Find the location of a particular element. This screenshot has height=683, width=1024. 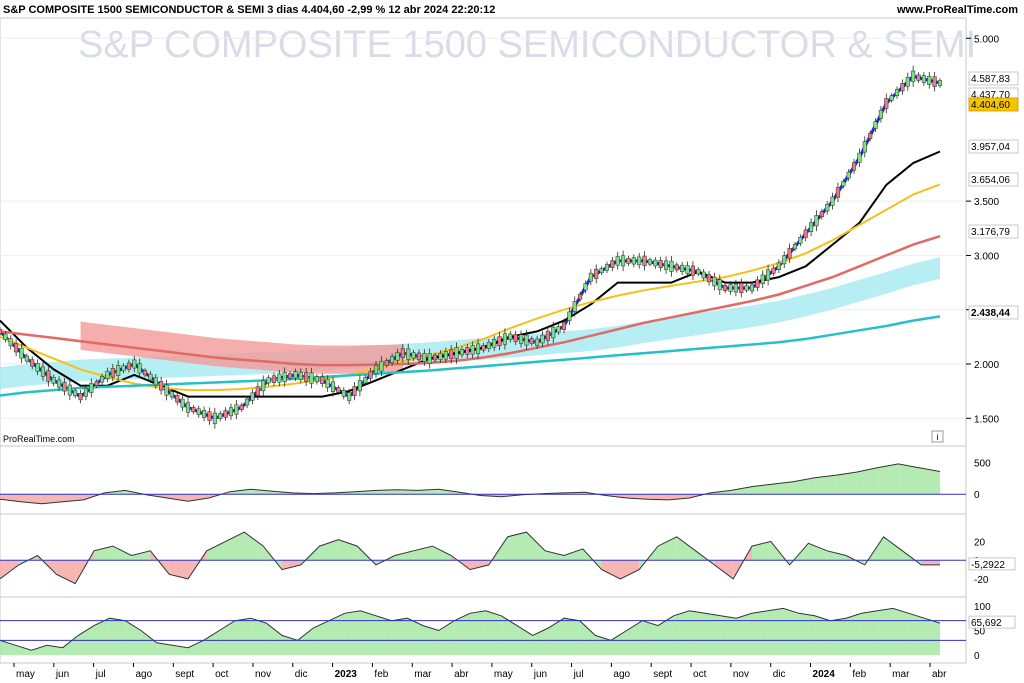

x-axis-tick-label: jun is located at coordinates (62, 674).